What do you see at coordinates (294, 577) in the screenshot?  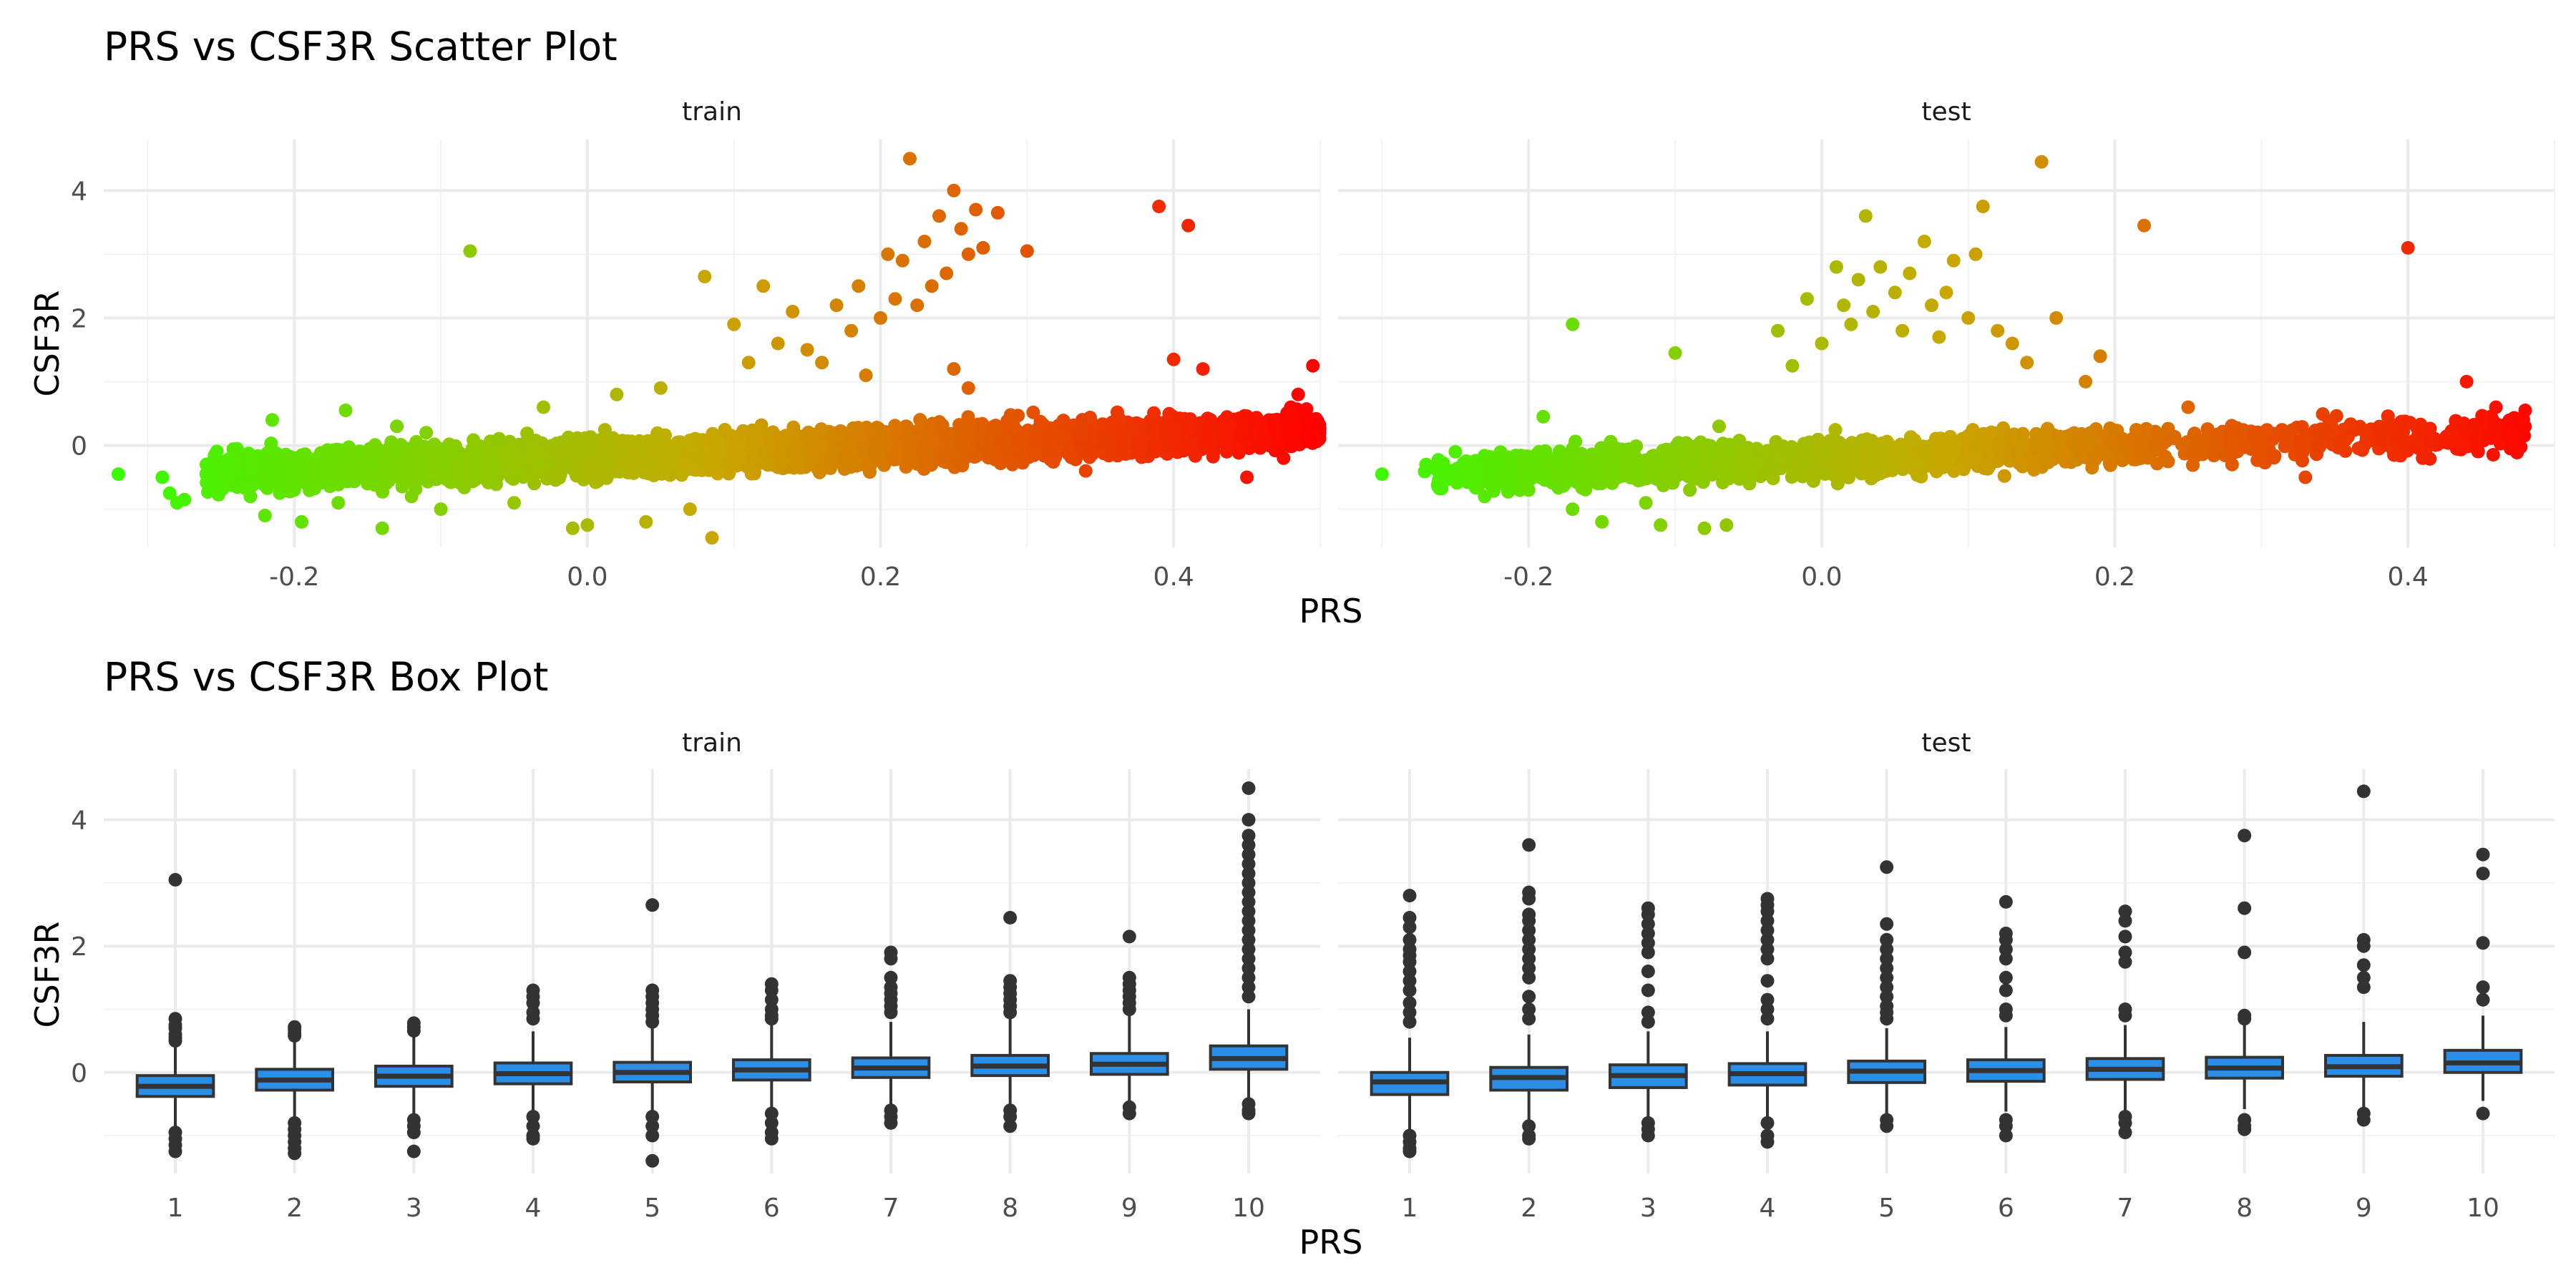 I see `scatter-x-tick-label: -0.2` at bounding box center [294, 577].